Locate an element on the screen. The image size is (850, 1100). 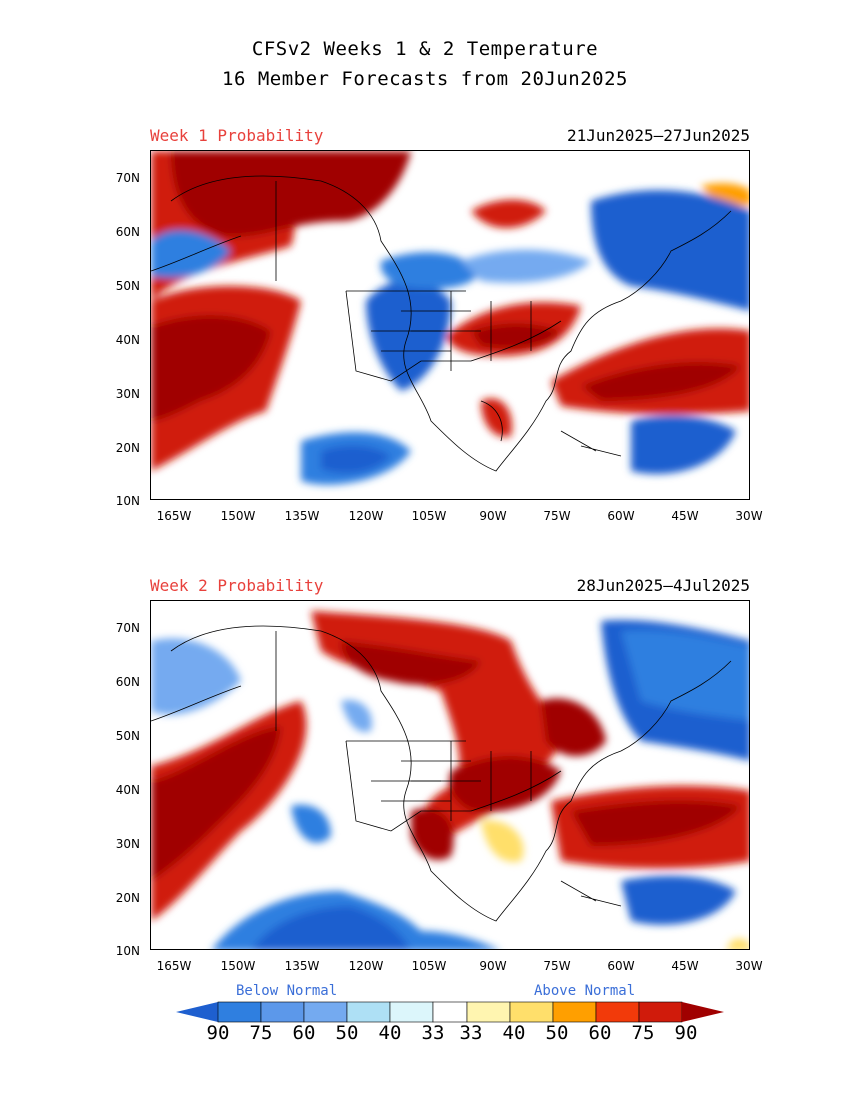
week1-lon-90w: 90W is located at coordinates (493, 516).